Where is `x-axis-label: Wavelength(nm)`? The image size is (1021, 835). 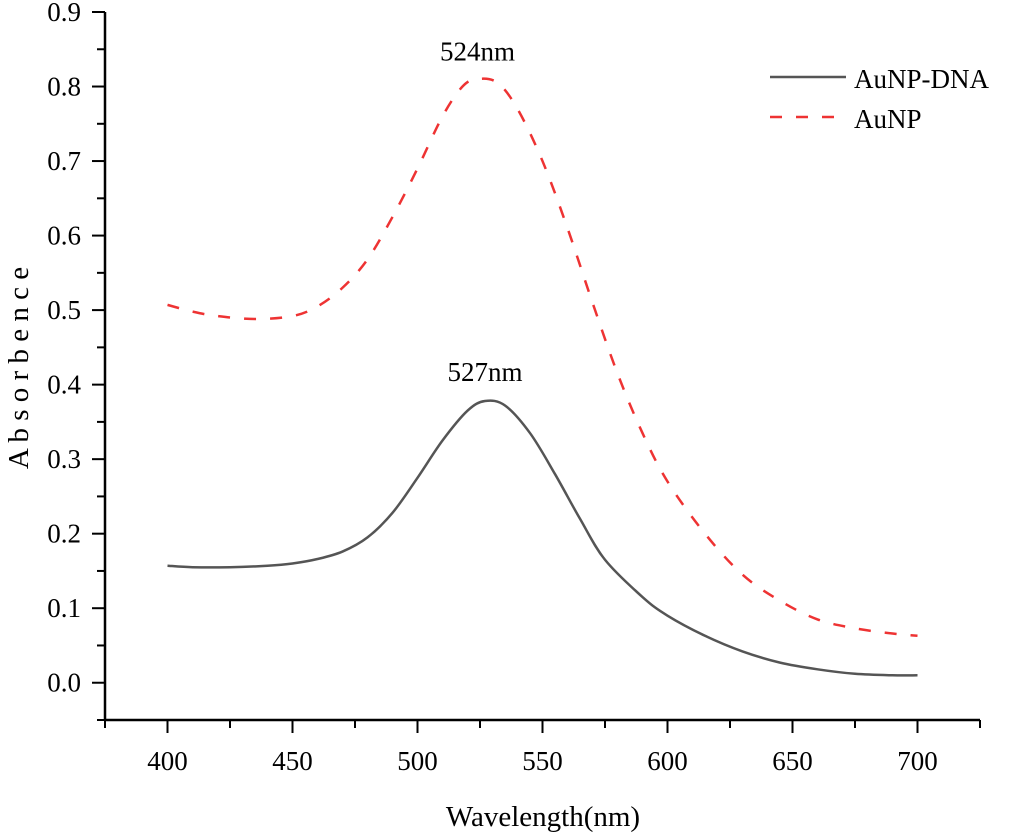
x-axis-label: Wavelength(nm) is located at coordinates (543, 817).